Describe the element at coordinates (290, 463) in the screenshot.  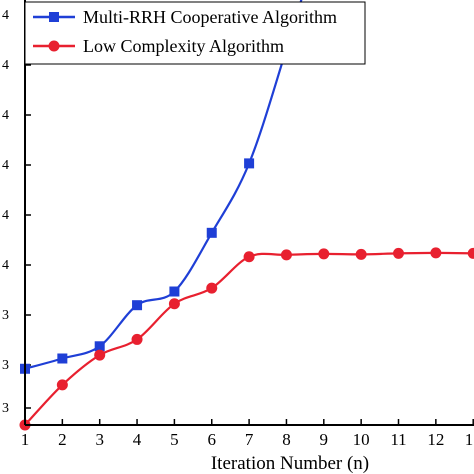
I see `x-axis-title: Iteration Number (n)` at that location.